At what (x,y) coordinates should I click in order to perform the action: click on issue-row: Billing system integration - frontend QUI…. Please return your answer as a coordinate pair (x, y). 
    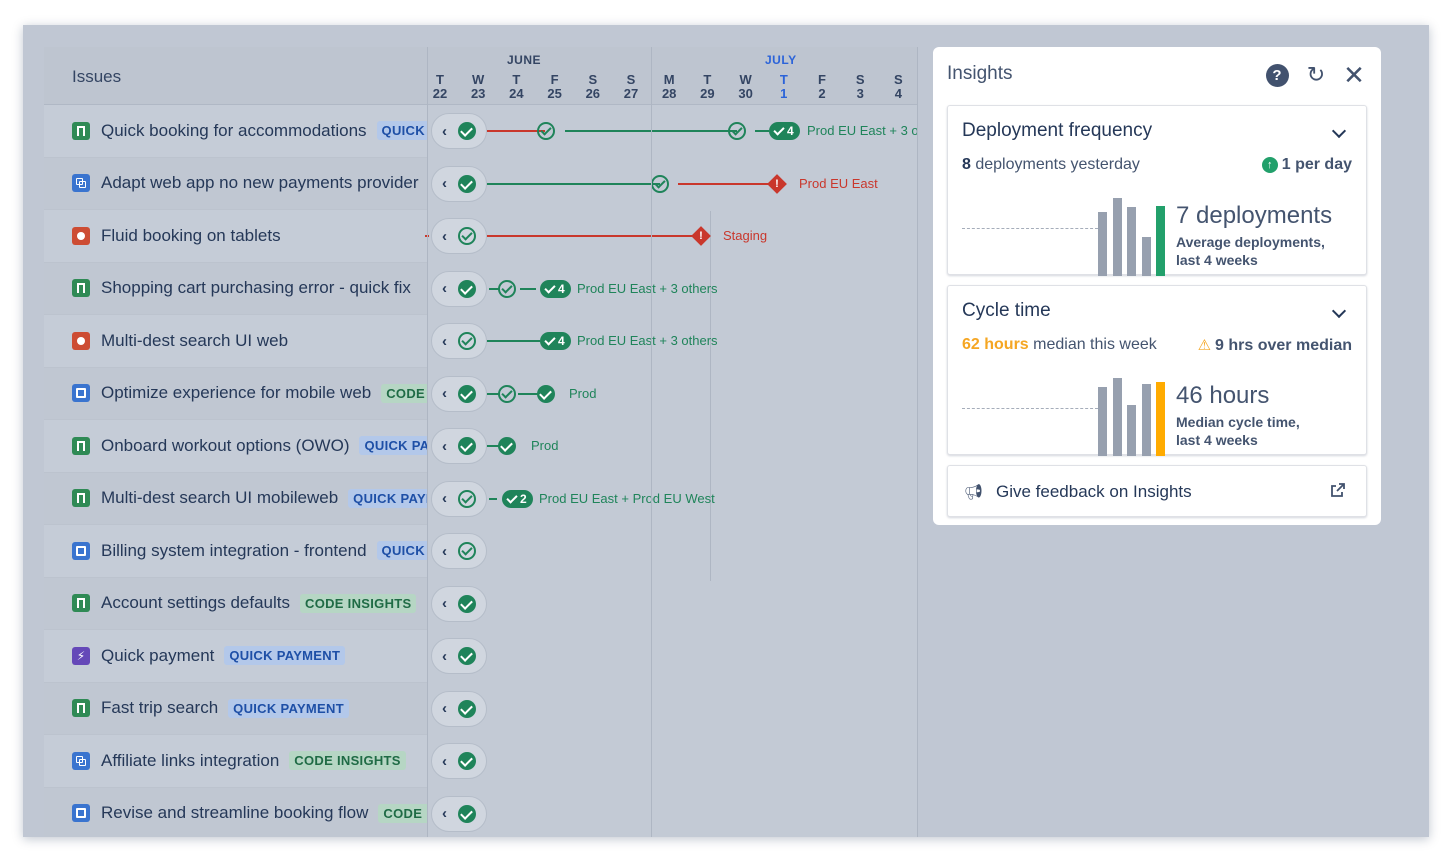
    Looking at the image, I should click on (235, 551).